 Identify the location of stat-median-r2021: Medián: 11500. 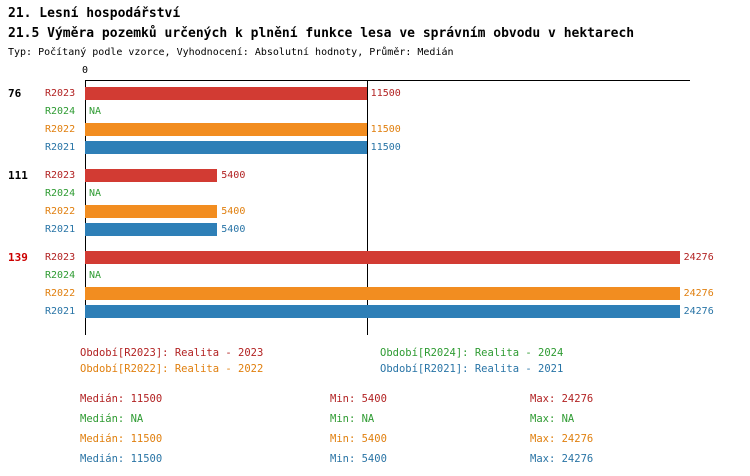
(121, 458).